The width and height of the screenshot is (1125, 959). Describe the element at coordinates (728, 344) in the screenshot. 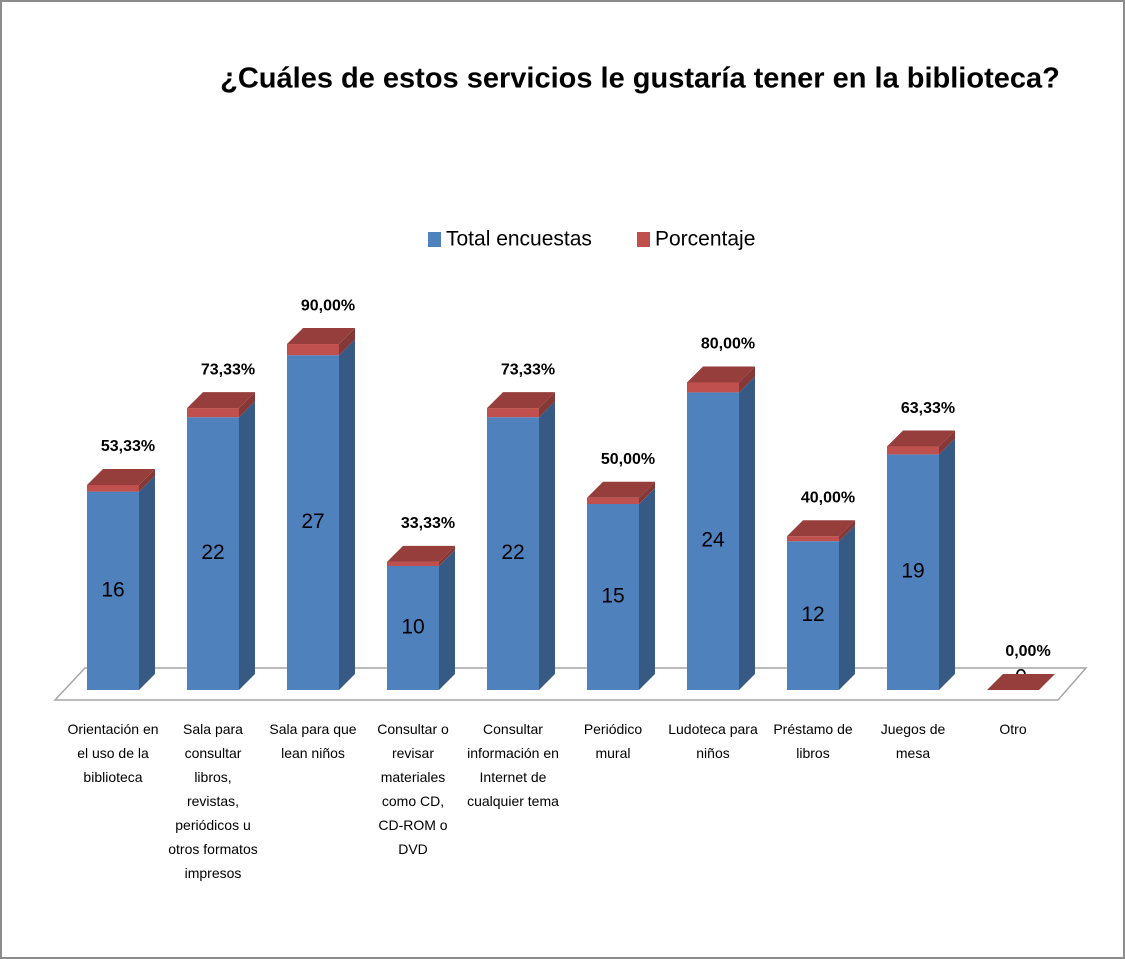

I see `value-label: 80,00%` at that location.